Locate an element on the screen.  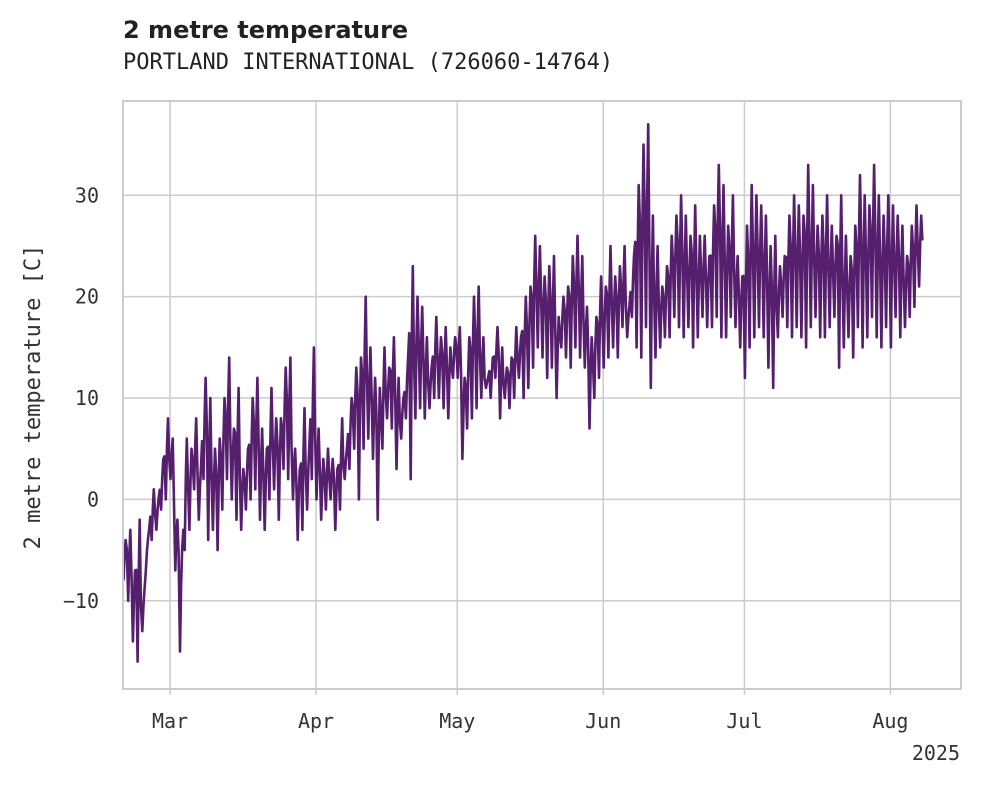
x-tick-label: Jul is located at coordinates (744, 721).